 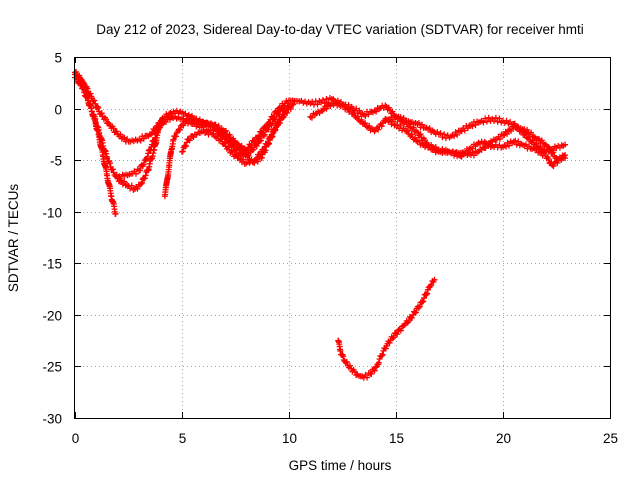 I want to click on x-tick-label: 20, so click(x=503, y=438).